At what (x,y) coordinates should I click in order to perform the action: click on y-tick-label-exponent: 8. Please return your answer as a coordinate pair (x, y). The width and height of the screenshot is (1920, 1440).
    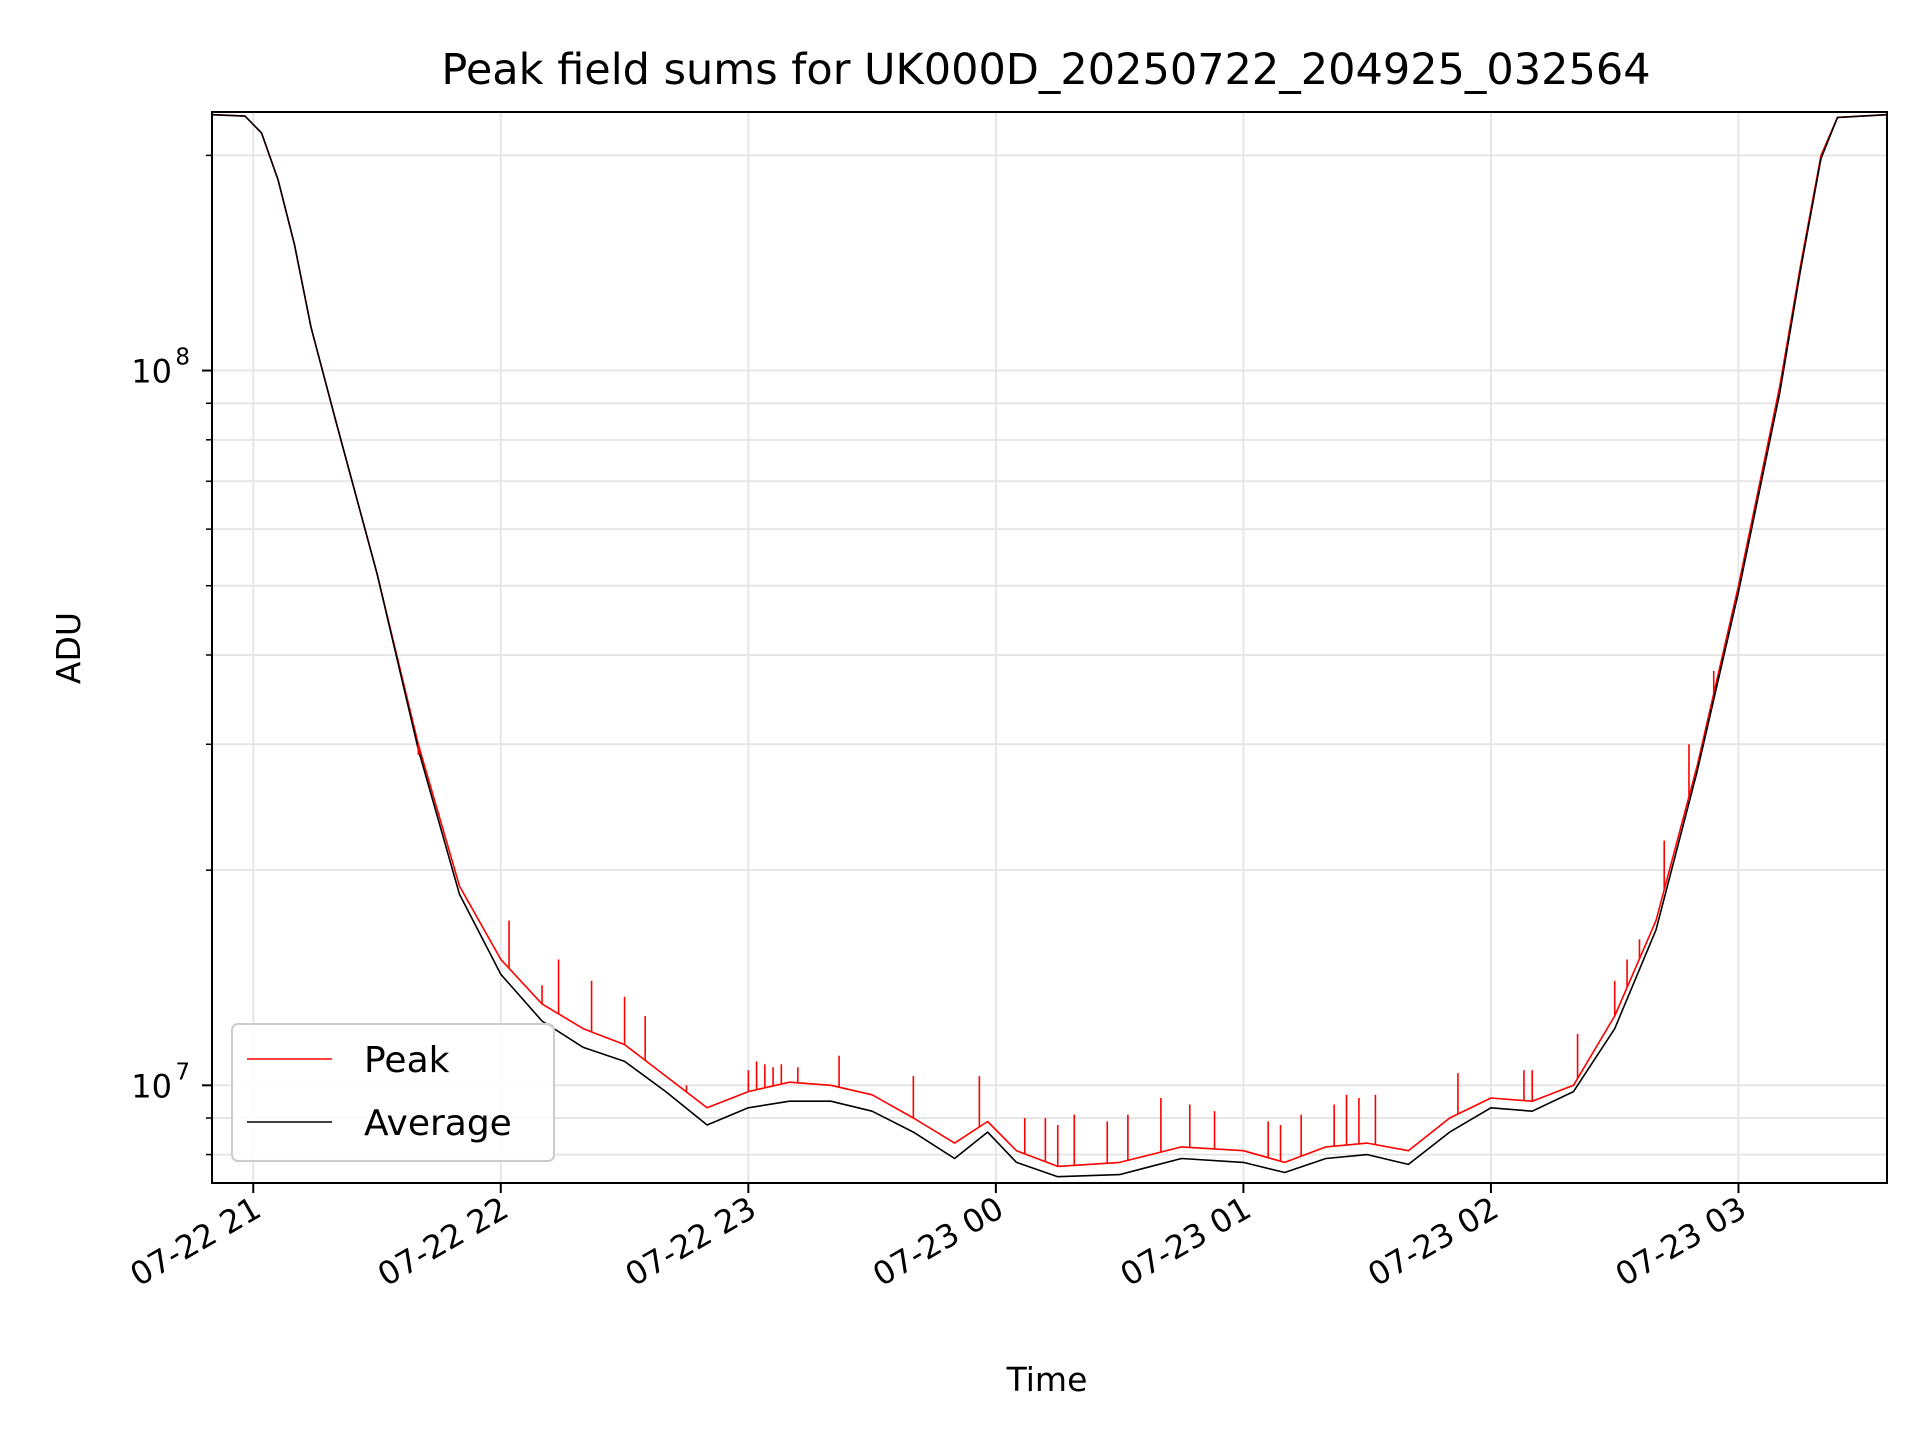
    Looking at the image, I should click on (182, 358).